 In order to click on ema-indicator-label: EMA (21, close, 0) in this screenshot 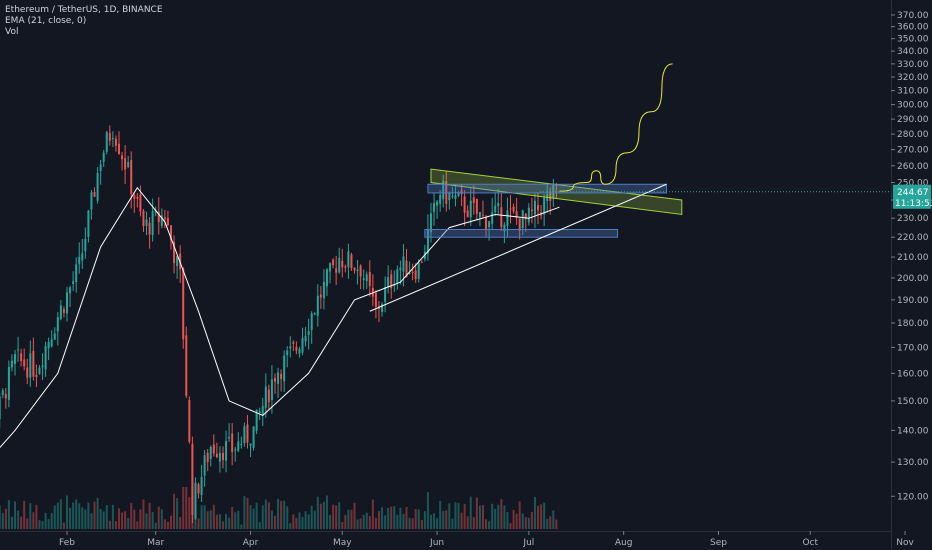, I will do `click(46, 21)`.